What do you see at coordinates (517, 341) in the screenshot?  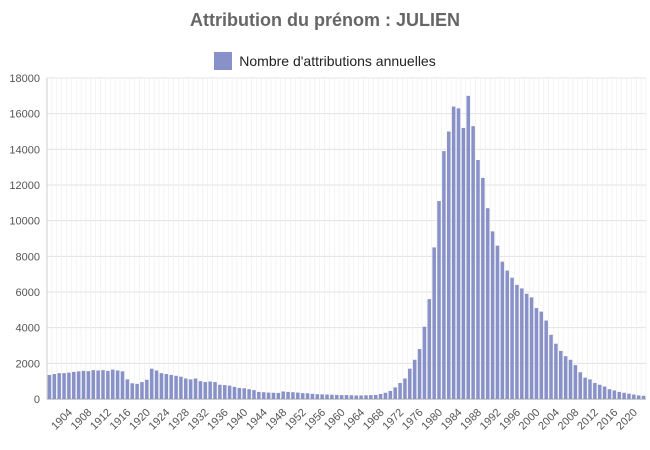 I see `bar-1996` at bounding box center [517, 341].